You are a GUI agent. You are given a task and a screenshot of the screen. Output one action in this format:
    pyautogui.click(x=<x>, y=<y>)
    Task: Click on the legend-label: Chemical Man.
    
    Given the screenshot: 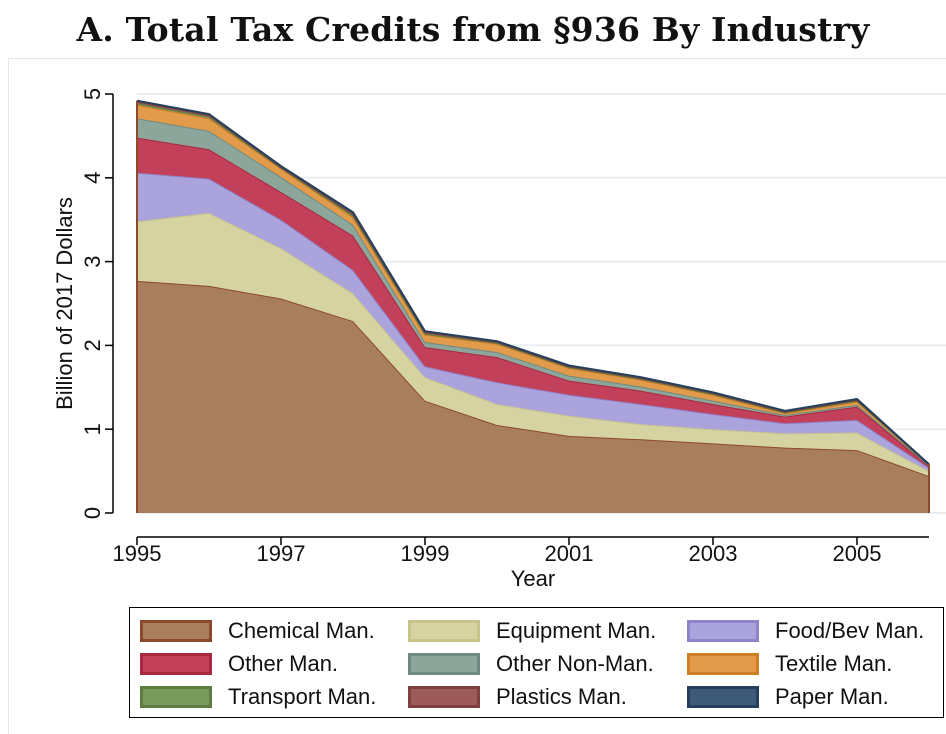 What is the action you would take?
    pyautogui.click(x=301, y=630)
    